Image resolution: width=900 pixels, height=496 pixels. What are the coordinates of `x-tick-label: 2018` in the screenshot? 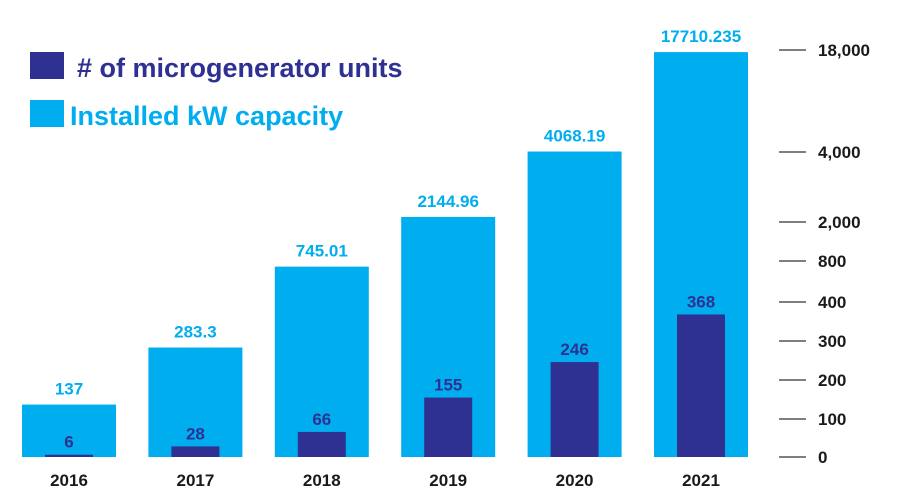 It's located at (322, 480).